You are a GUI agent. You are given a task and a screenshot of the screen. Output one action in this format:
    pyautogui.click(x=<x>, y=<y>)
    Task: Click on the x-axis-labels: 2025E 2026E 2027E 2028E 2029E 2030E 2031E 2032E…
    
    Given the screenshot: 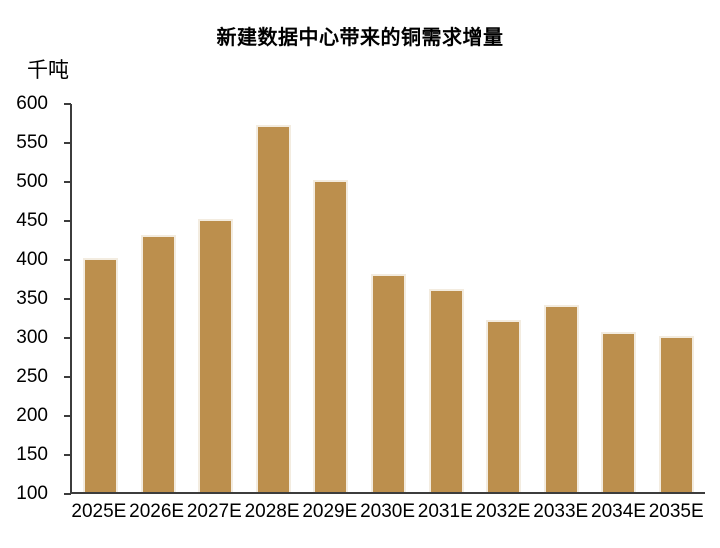 What is the action you would take?
    pyautogui.click(x=387, y=512)
    